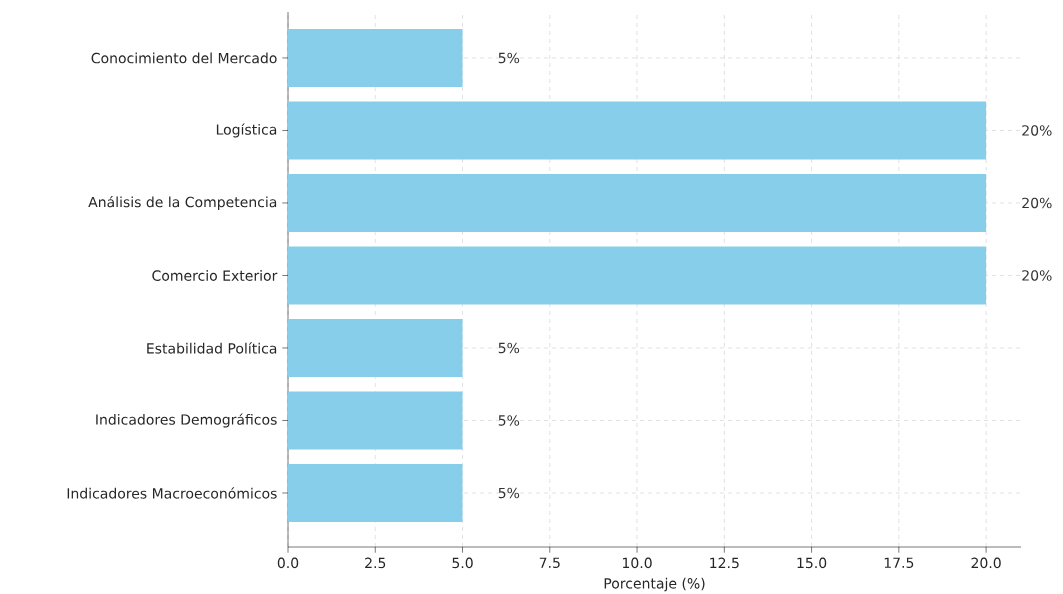 This screenshot has height=594, width=1063. What do you see at coordinates (246, 130) in the screenshot?
I see `y-tick-label: Logística` at bounding box center [246, 130].